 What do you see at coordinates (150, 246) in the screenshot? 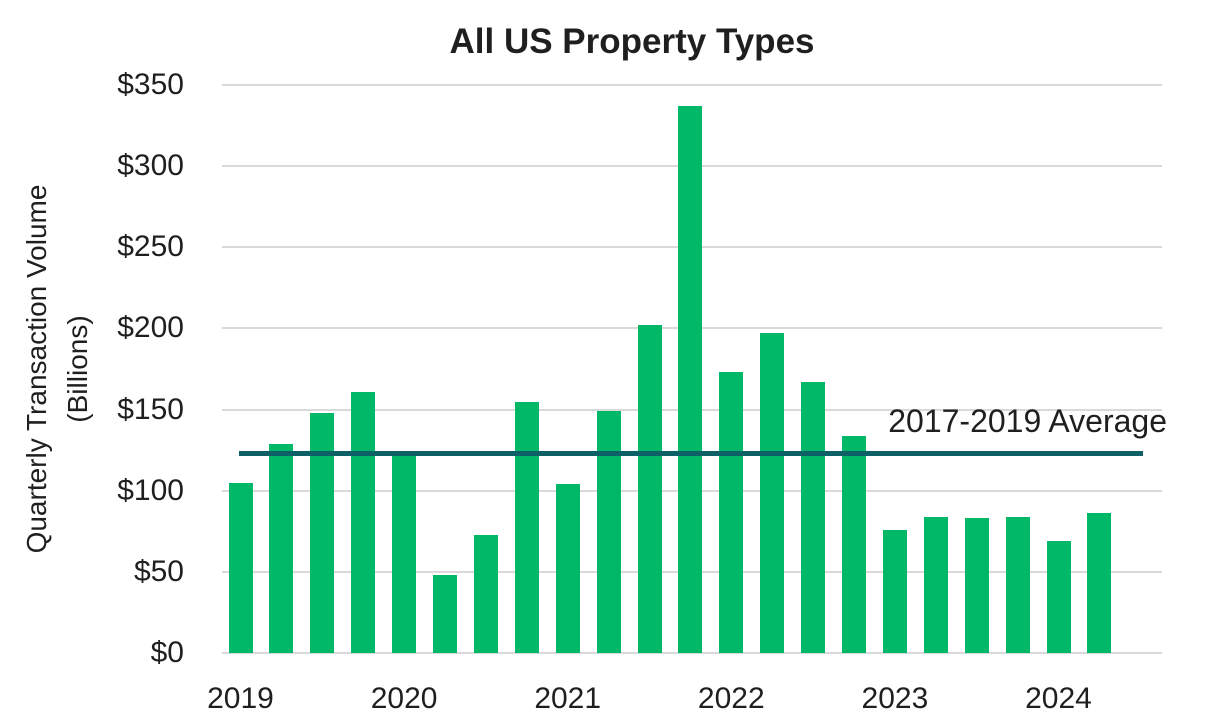
I see `y-tick-label-250: $250` at bounding box center [150, 246].